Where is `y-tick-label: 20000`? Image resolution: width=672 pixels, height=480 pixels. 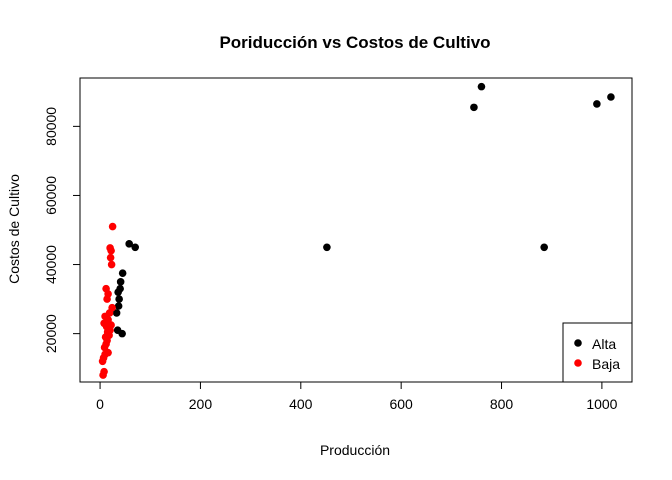
y-tick-label: 20000 is located at coordinates (51, 333).